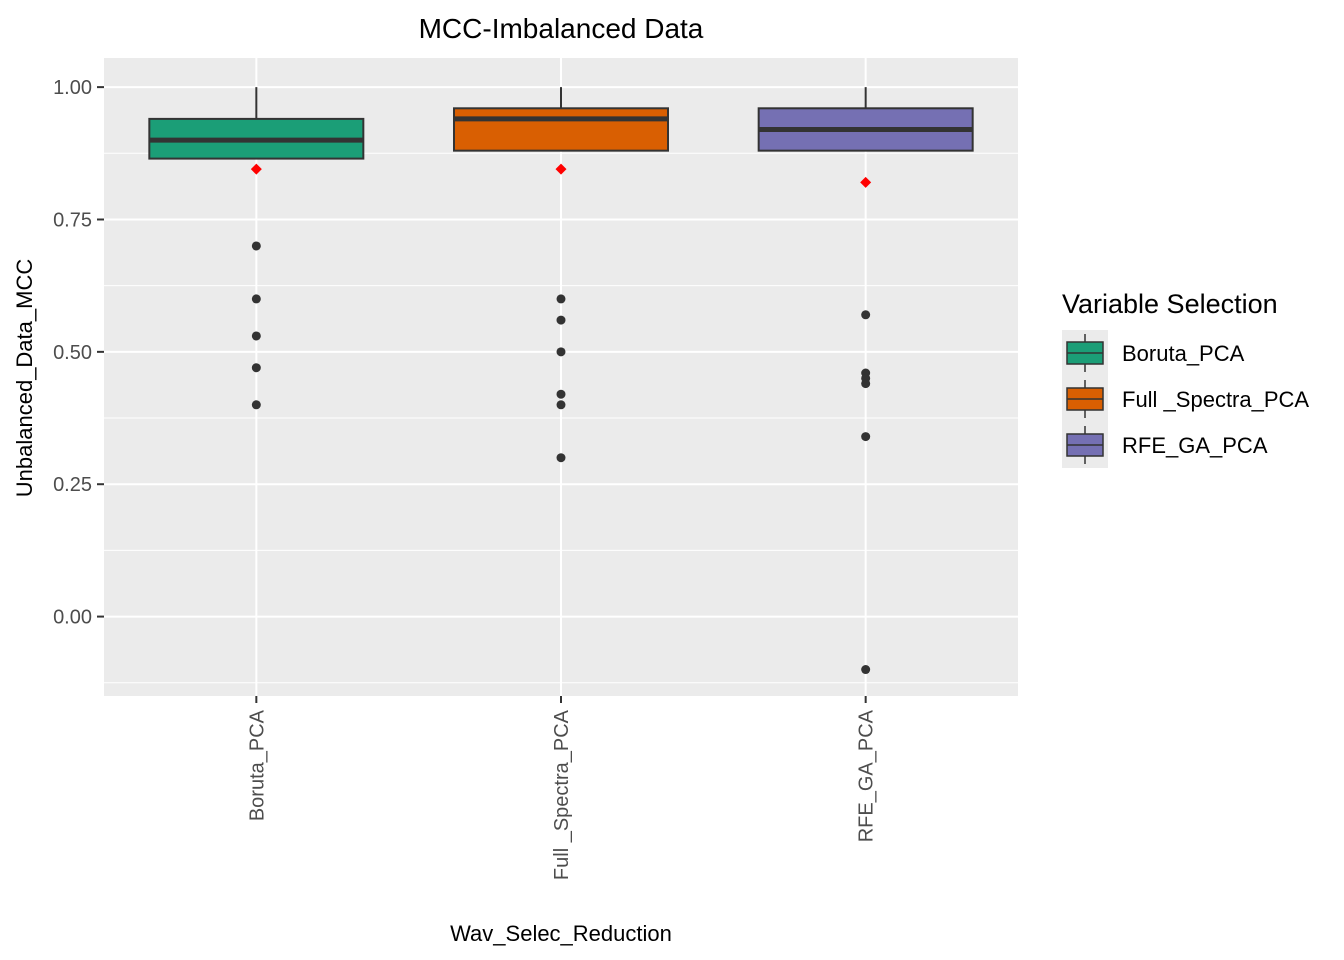 The height and width of the screenshot is (960, 1344). Describe the element at coordinates (1195, 445) in the screenshot. I see `legend-label: RFE_GA_PCA` at that location.